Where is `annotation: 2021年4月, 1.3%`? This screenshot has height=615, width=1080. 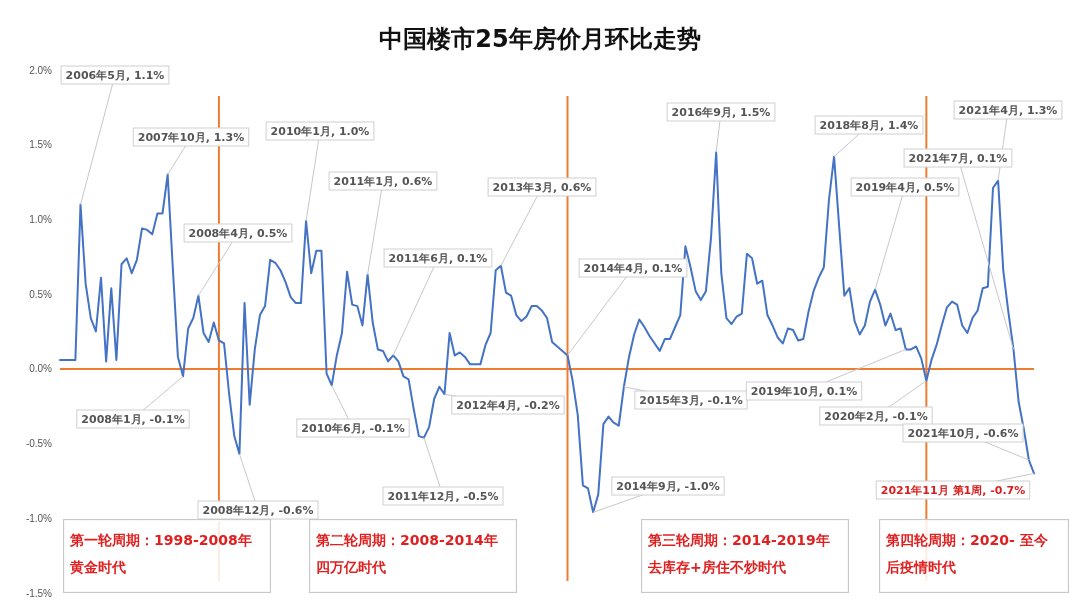
annotation: 2021年4月, 1.3% is located at coordinates (1008, 110).